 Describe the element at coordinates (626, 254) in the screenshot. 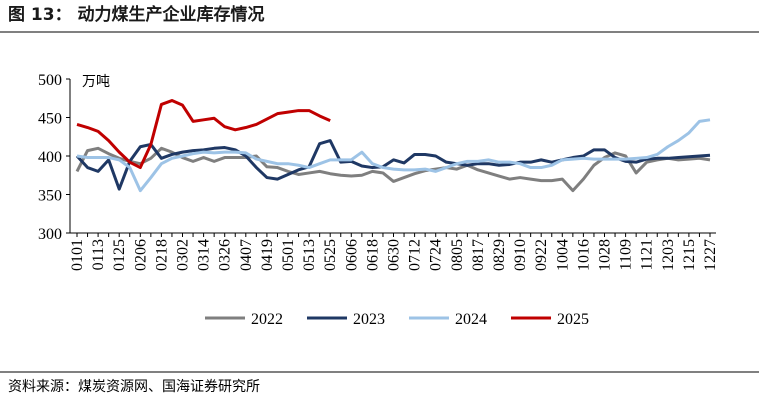

I see `x-tick-label: 1109` at that location.